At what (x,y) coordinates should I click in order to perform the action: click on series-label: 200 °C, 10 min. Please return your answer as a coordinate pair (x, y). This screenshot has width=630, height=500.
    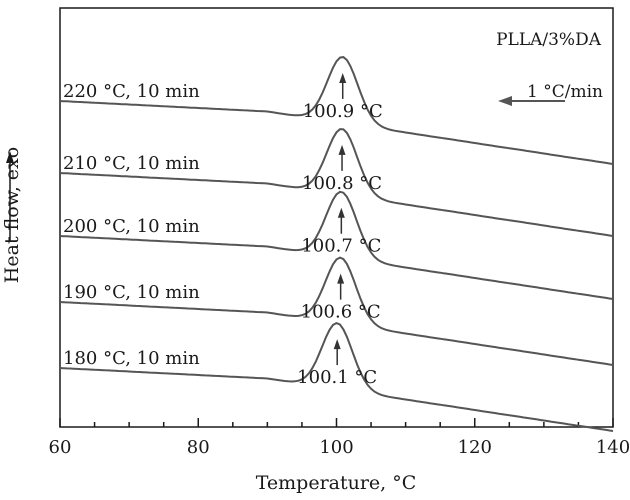
    Looking at the image, I should click on (131, 226).